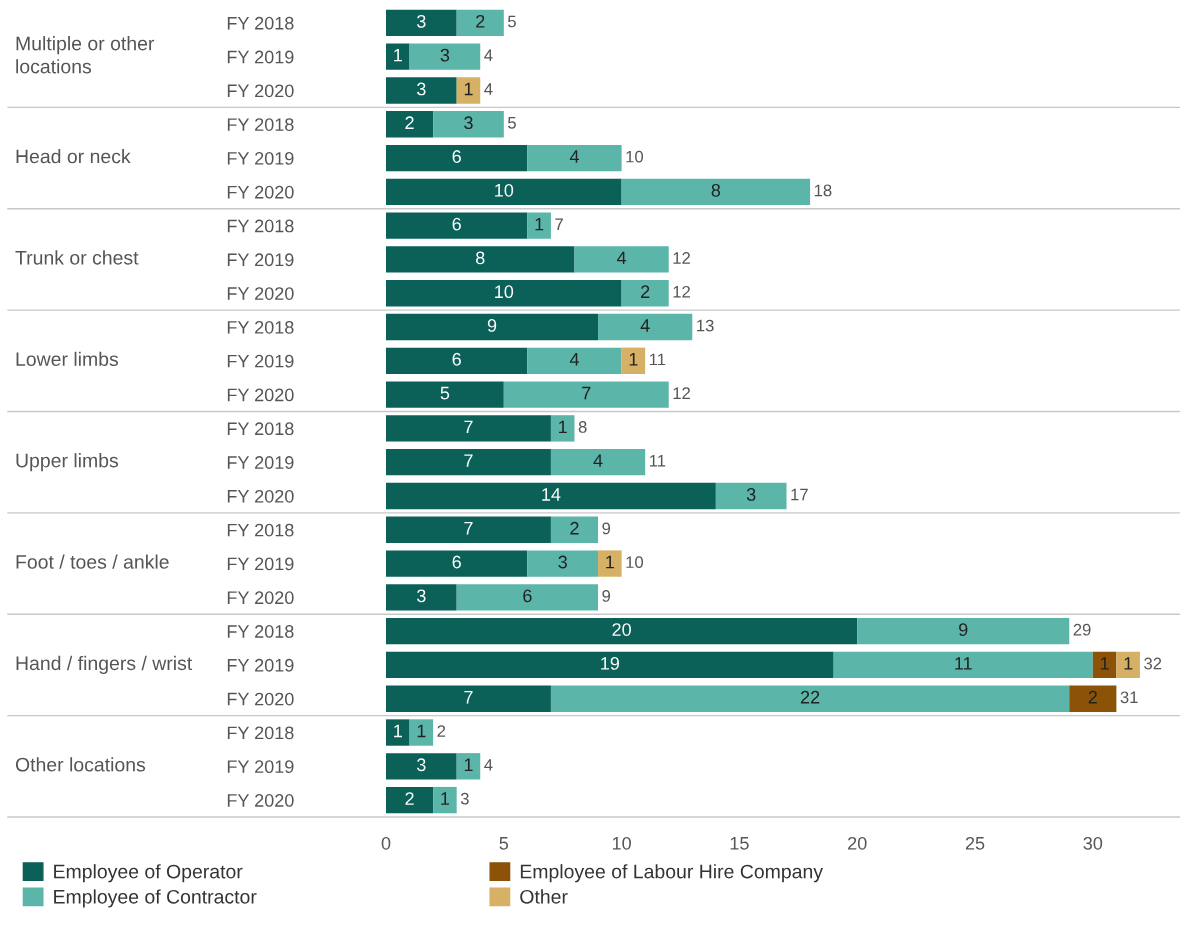  I want to click on text: Head or neck, so click(73, 156).